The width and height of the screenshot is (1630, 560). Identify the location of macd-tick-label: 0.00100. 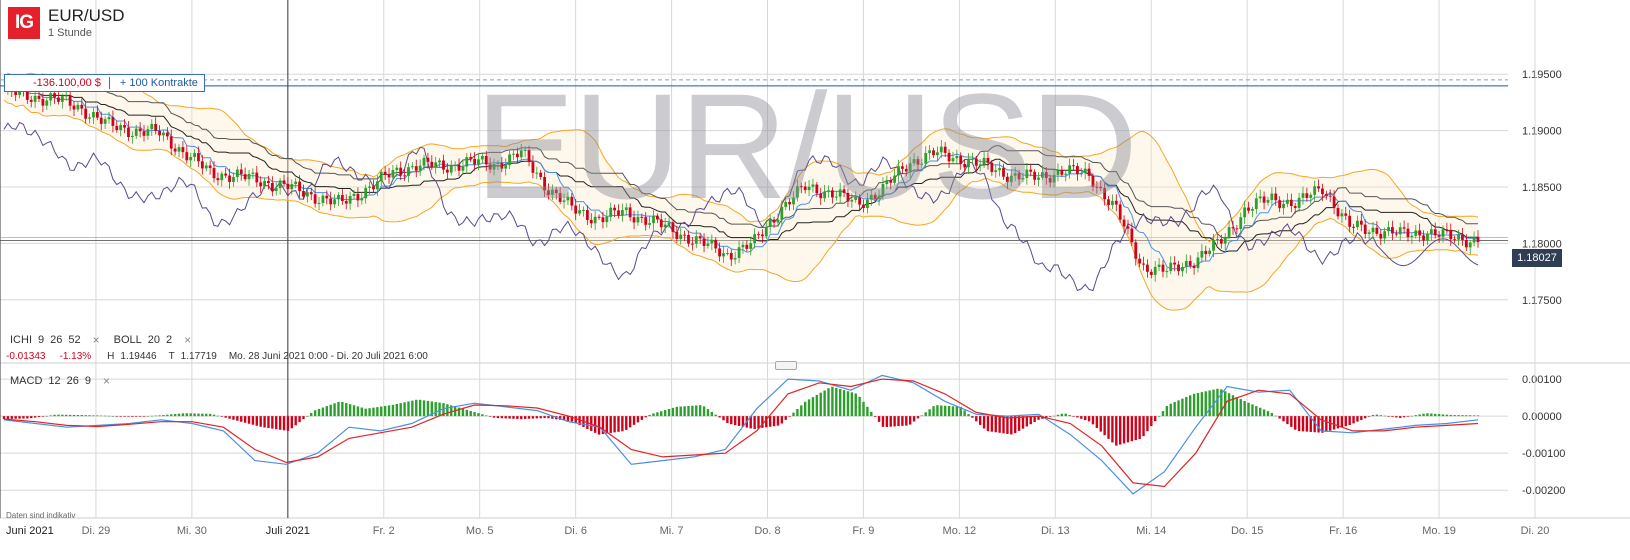
(1542, 380).